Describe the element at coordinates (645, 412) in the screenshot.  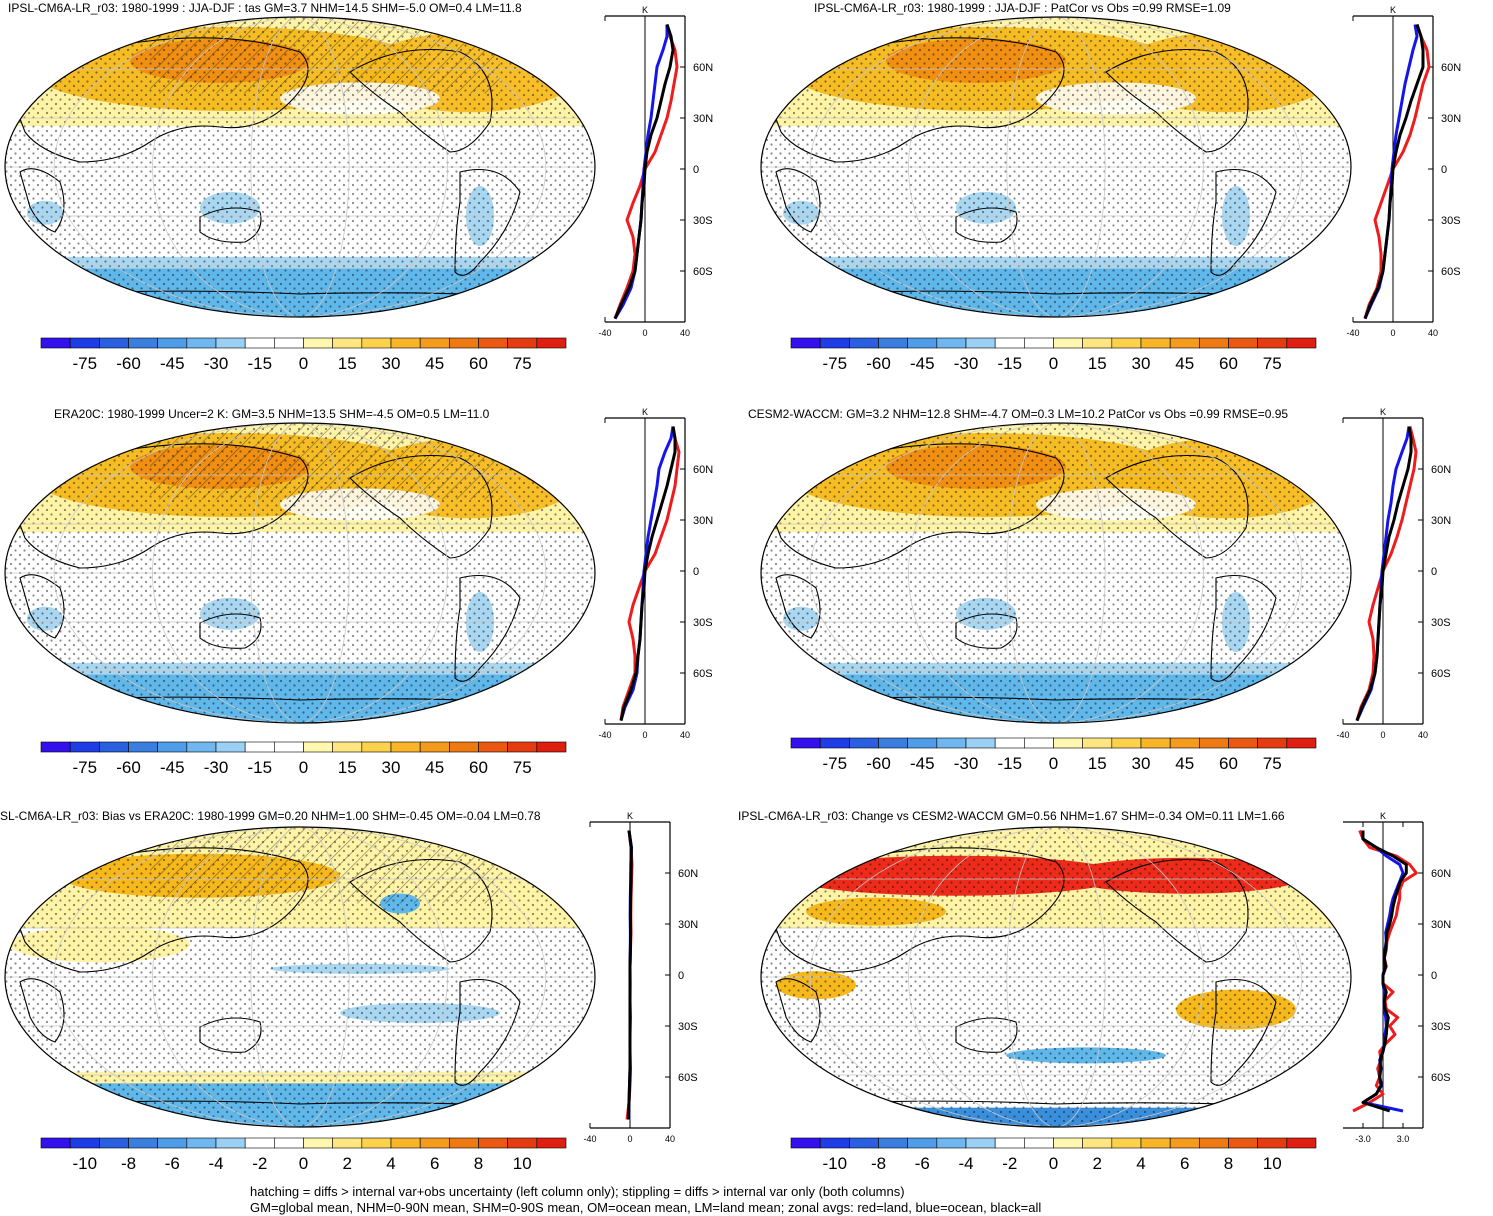
I see `profile-unit: K` at that location.